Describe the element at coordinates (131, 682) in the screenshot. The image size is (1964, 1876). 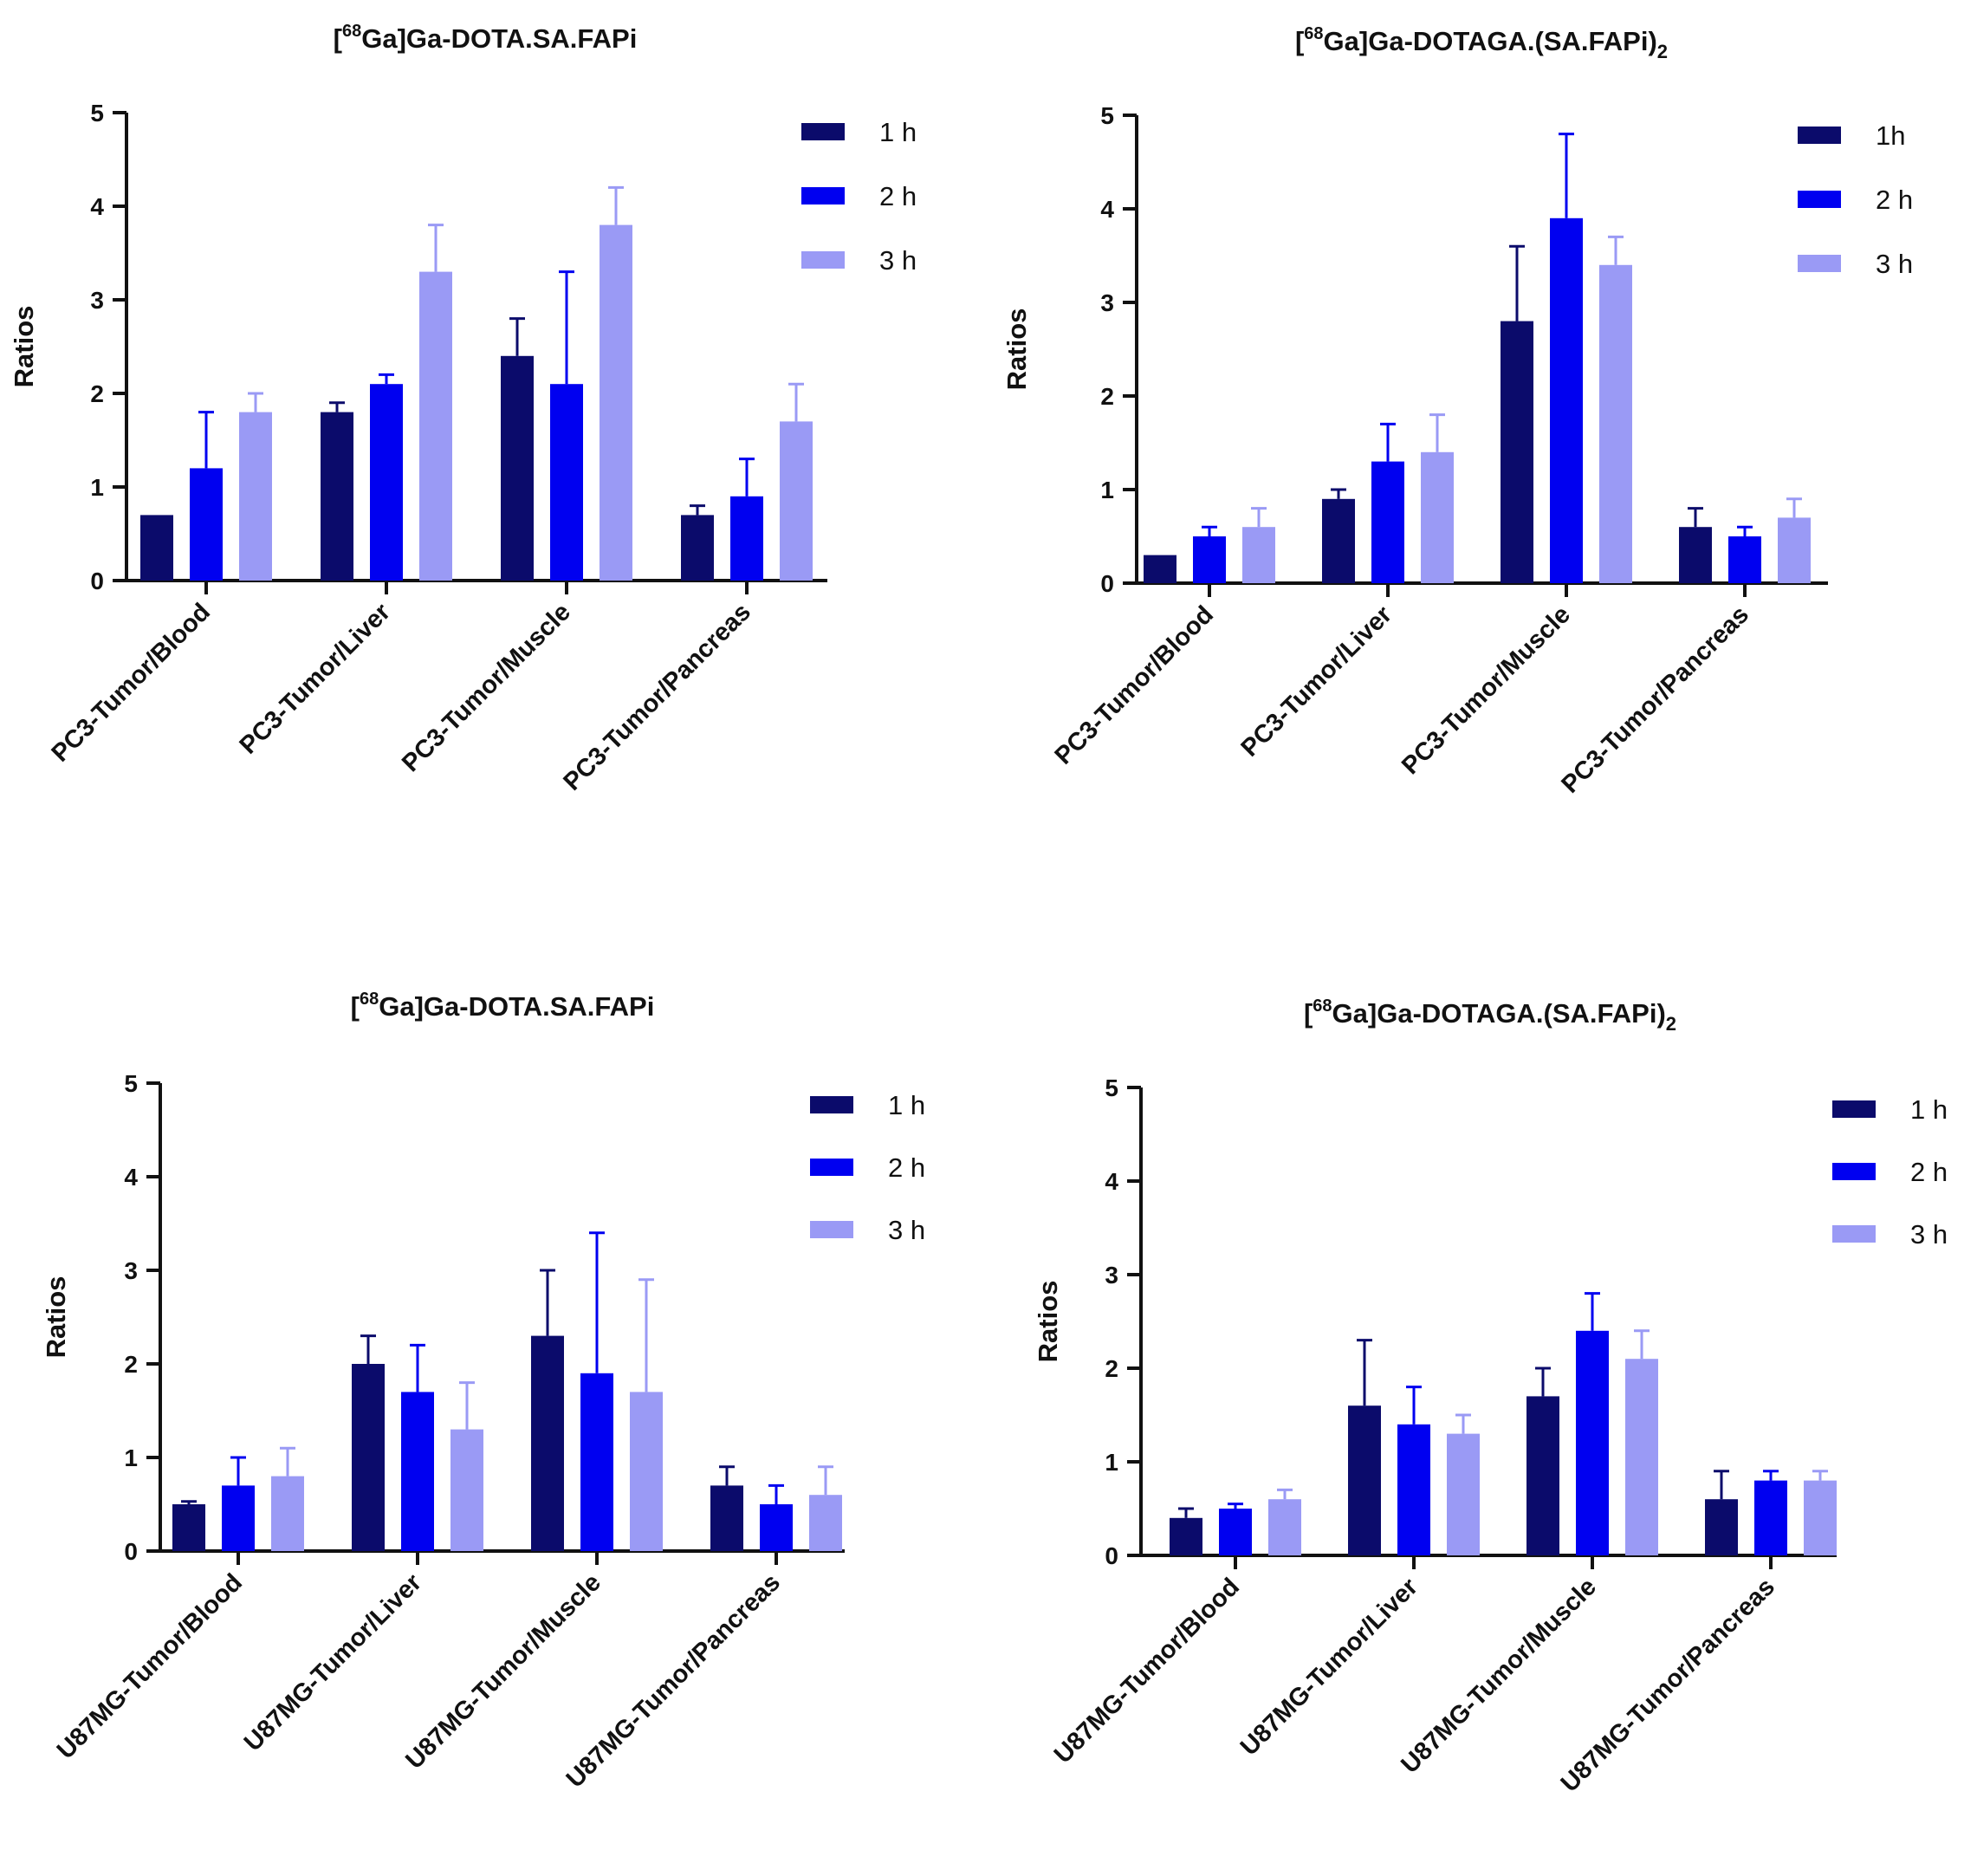
I see `x-category-label: PC3-Tumor/Blood` at that location.